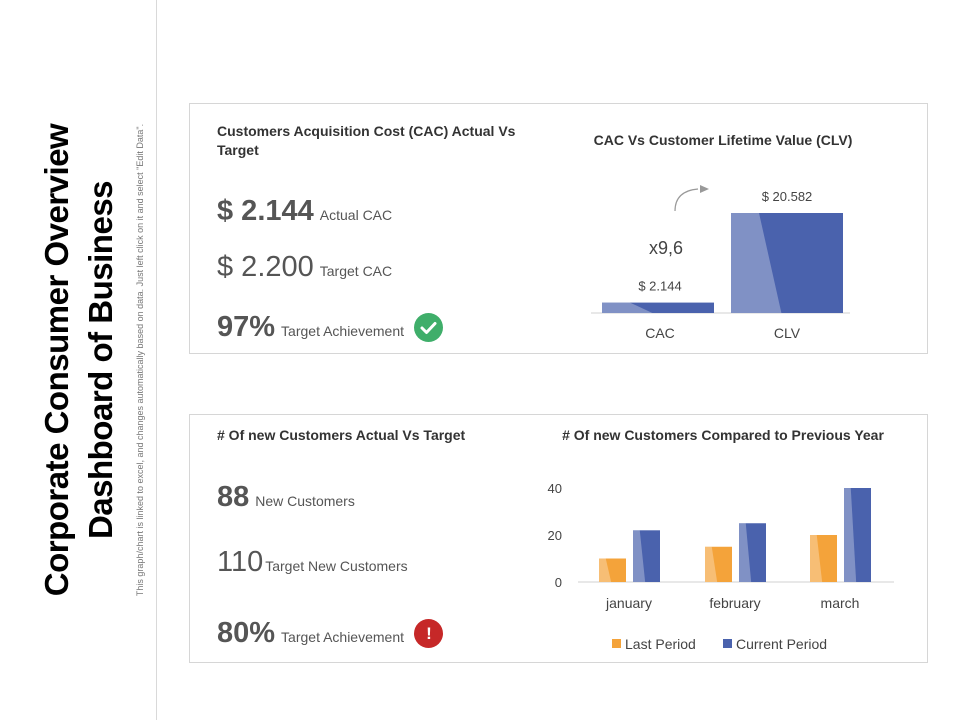 The height and width of the screenshot is (720, 960). I want to click on page-title-line-1: Corporate Consumer Overview, so click(56, 360).